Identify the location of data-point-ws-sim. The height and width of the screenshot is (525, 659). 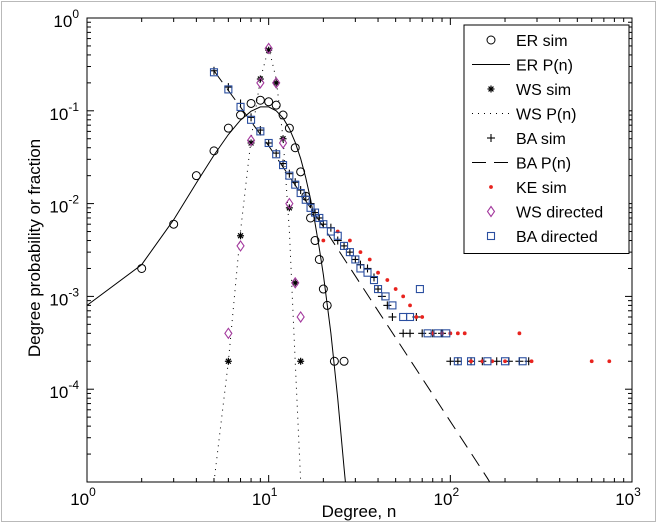
(241, 236).